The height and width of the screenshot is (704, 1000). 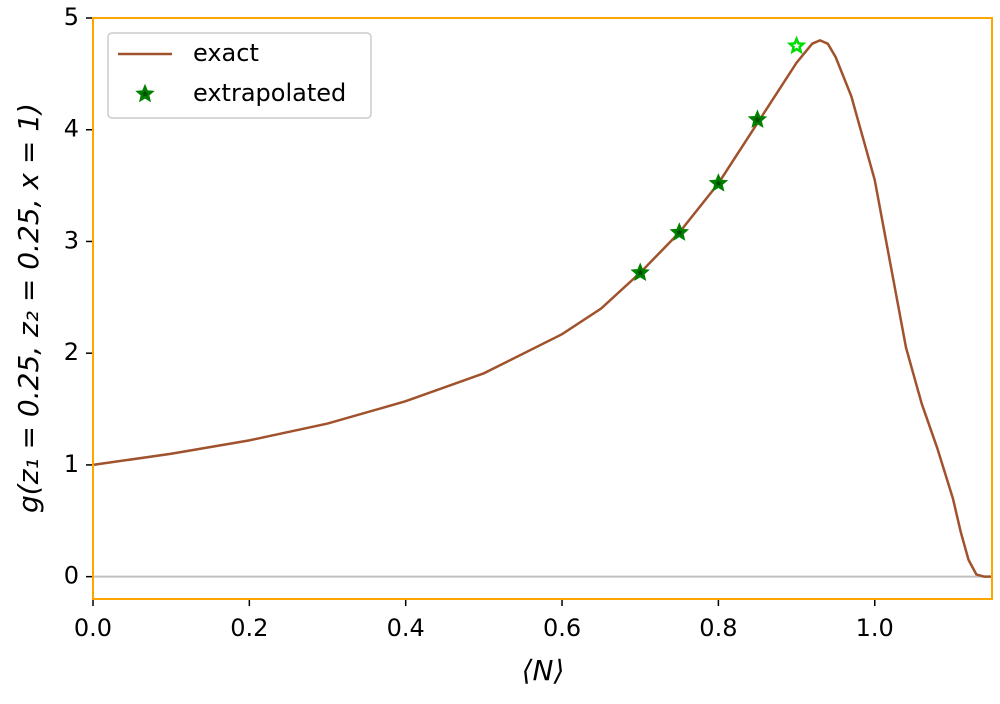 I want to click on x-tick-label: 1.0, so click(x=875, y=628).